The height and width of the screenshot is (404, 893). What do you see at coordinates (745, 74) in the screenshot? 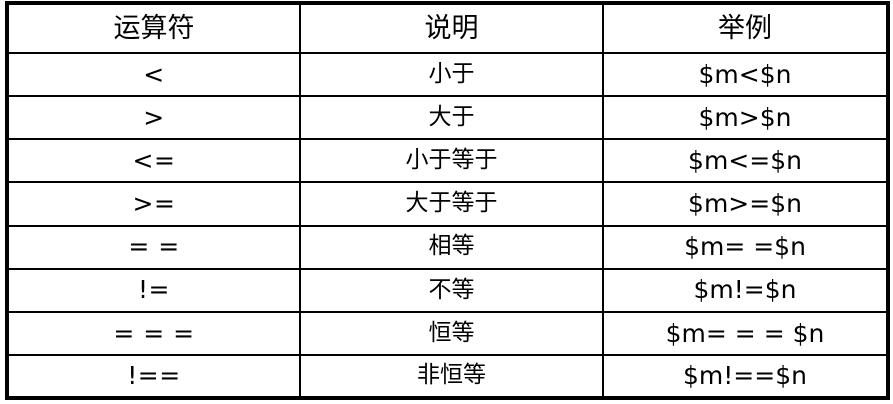
I see `cell-example: $m<$n` at bounding box center [745, 74].